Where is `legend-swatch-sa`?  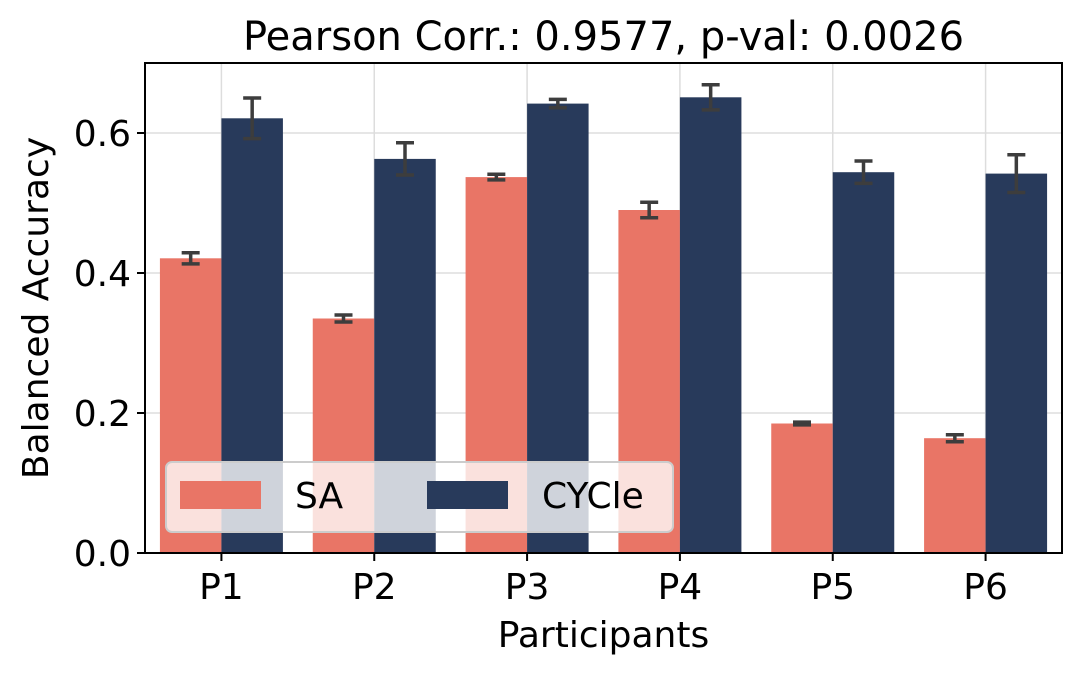
legend-swatch-sa is located at coordinates (220, 495).